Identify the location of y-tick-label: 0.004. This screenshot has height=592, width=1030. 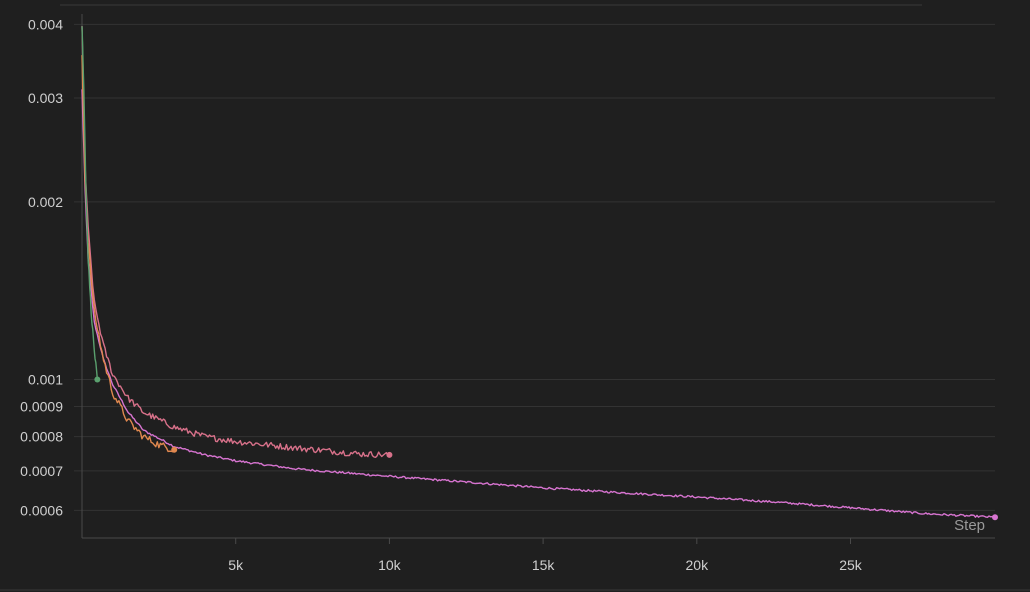
(45, 24).